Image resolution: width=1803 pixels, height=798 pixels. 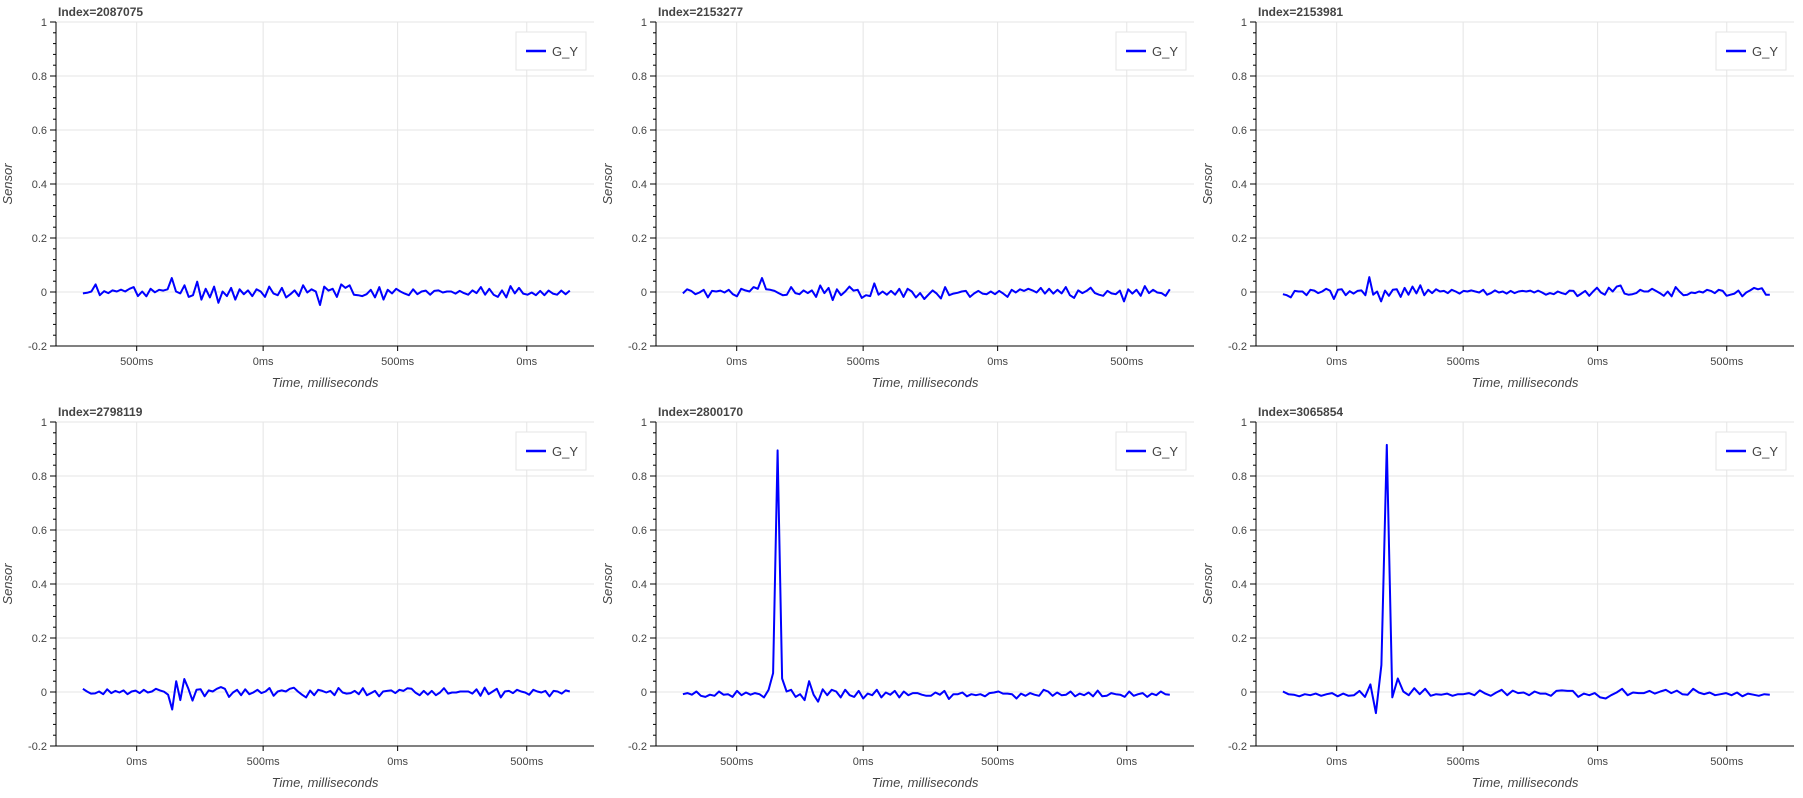 I want to click on chart-title: Index=3065854, so click(x=1300, y=412).